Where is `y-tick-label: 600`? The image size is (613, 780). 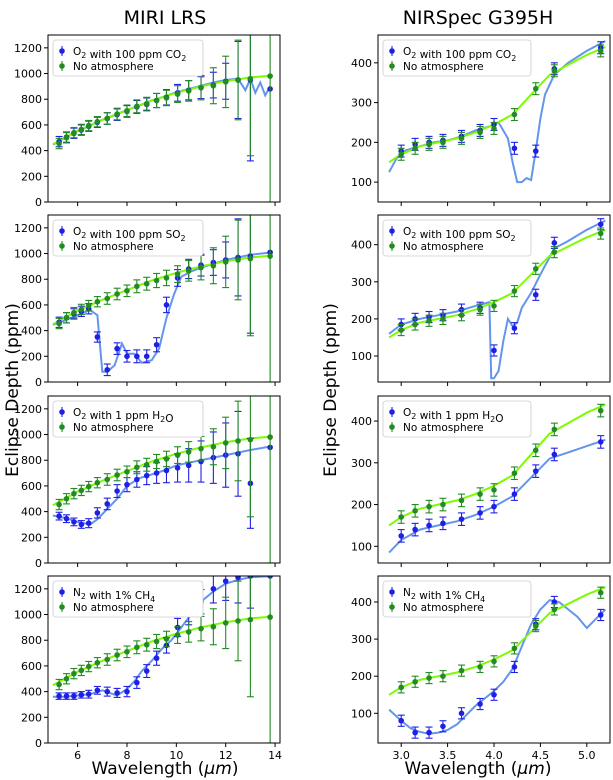
y-tick-label: 600 is located at coordinates (31, 305).